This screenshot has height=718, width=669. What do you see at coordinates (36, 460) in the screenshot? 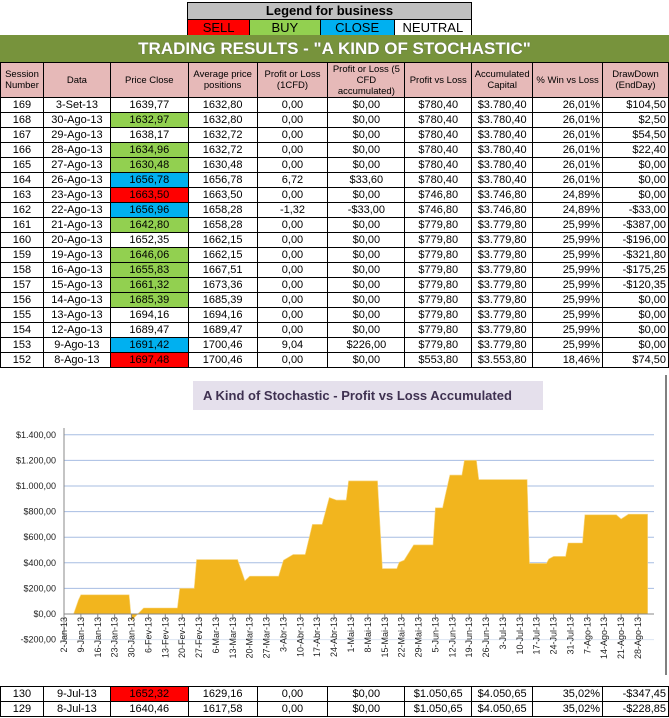
I see `y-tick-label: $1.200,00` at bounding box center [36, 460].